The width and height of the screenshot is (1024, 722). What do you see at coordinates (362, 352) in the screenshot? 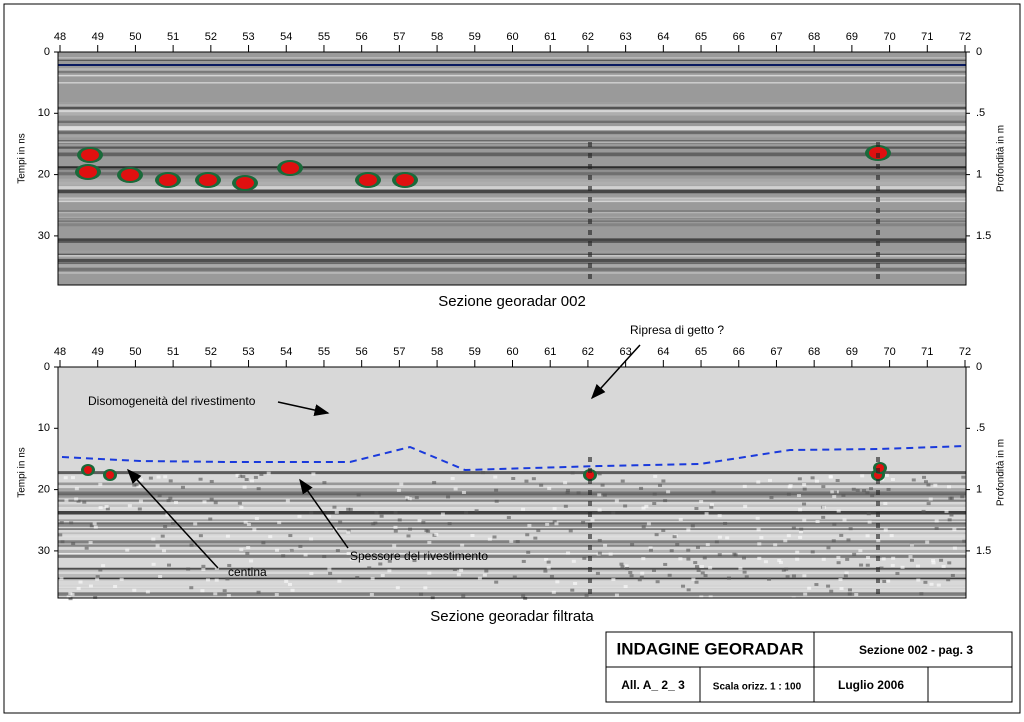
I see `x-tick-label: 56` at bounding box center [362, 352].